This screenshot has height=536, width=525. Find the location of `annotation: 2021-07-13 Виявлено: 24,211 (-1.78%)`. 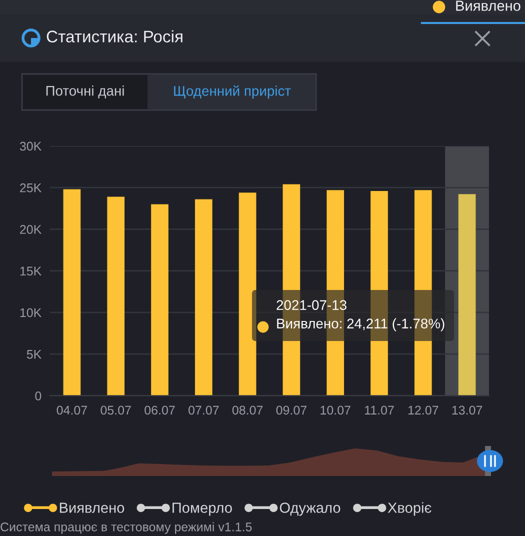

annotation: 2021-07-13 Виявлено: 24,211 (-1.78%) is located at coordinates (360, 316).